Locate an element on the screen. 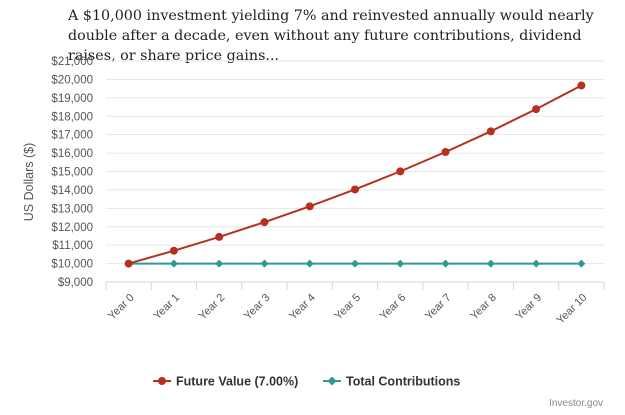  y-tick-label: $19,000 is located at coordinates (72, 99).